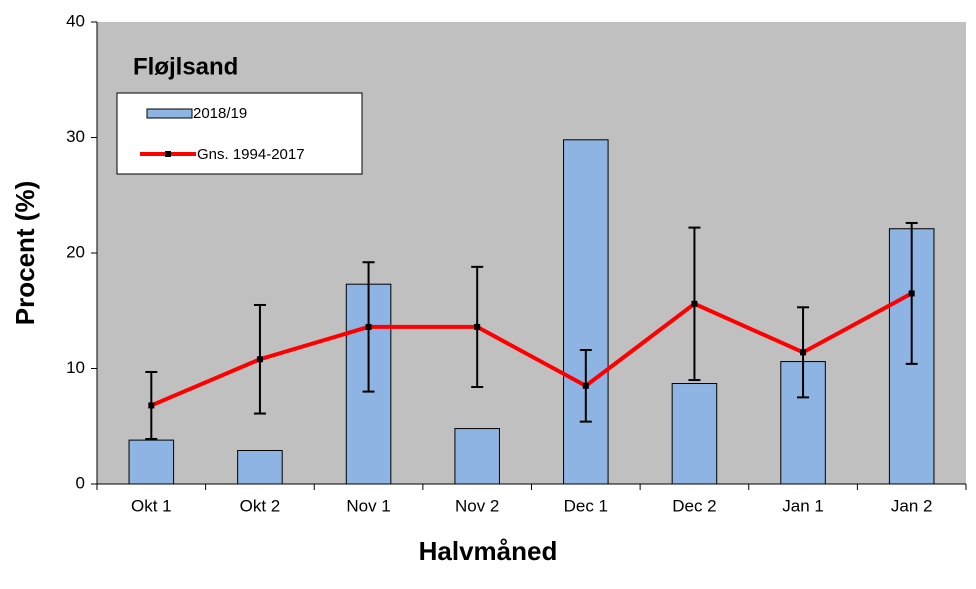 The width and height of the screenshot is (976, 589). Describe the element at coordinates (586, 505) in the screenshot. I see `x-tick-label: Dec 1` at that location.